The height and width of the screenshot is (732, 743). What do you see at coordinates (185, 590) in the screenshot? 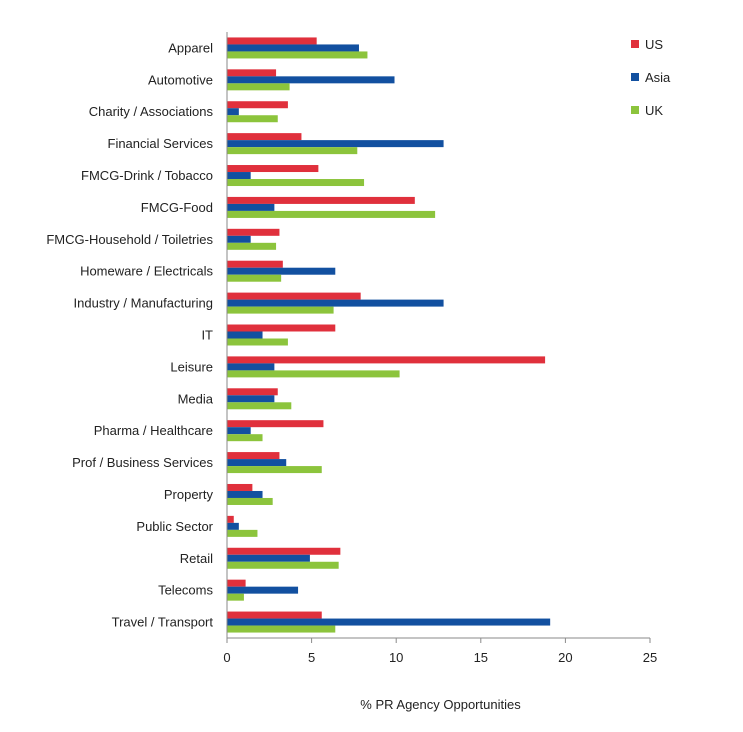
I see `category-label: Telecoms` at bounding box center [185, 590].